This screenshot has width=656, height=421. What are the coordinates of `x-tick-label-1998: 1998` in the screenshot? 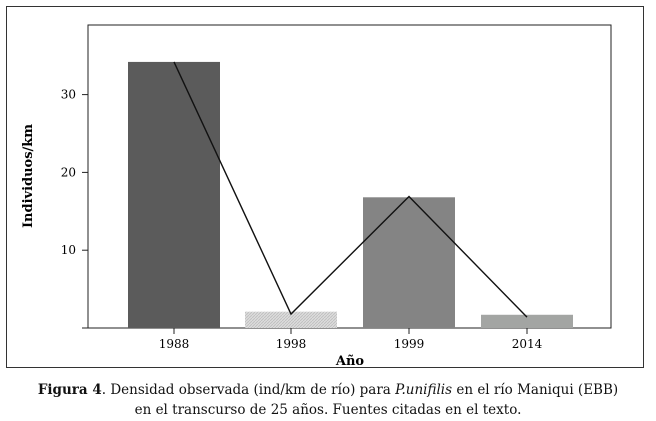 It's located at (291, 344).